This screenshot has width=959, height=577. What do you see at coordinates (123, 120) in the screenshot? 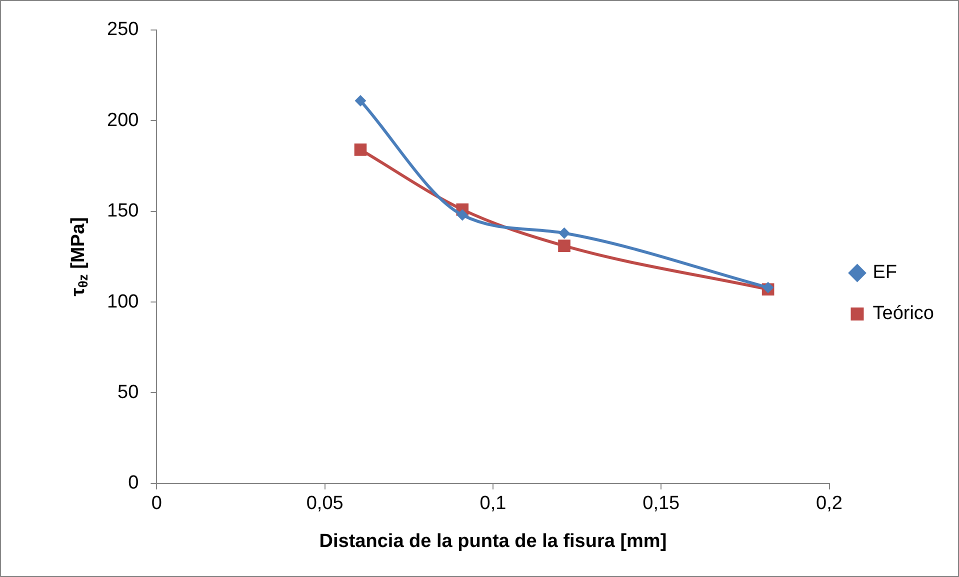
I see `y-tick-label: 200` at bounding box center [123, 120].